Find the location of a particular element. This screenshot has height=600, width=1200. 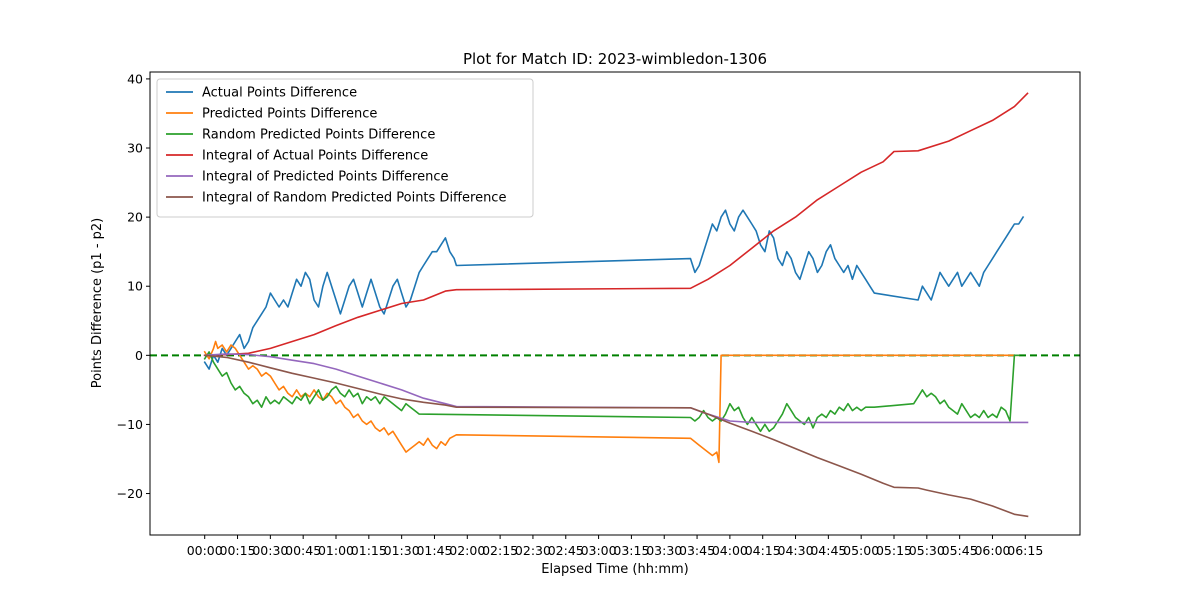

x-tick-label: 00:00 is located at coordinates (205, 550).